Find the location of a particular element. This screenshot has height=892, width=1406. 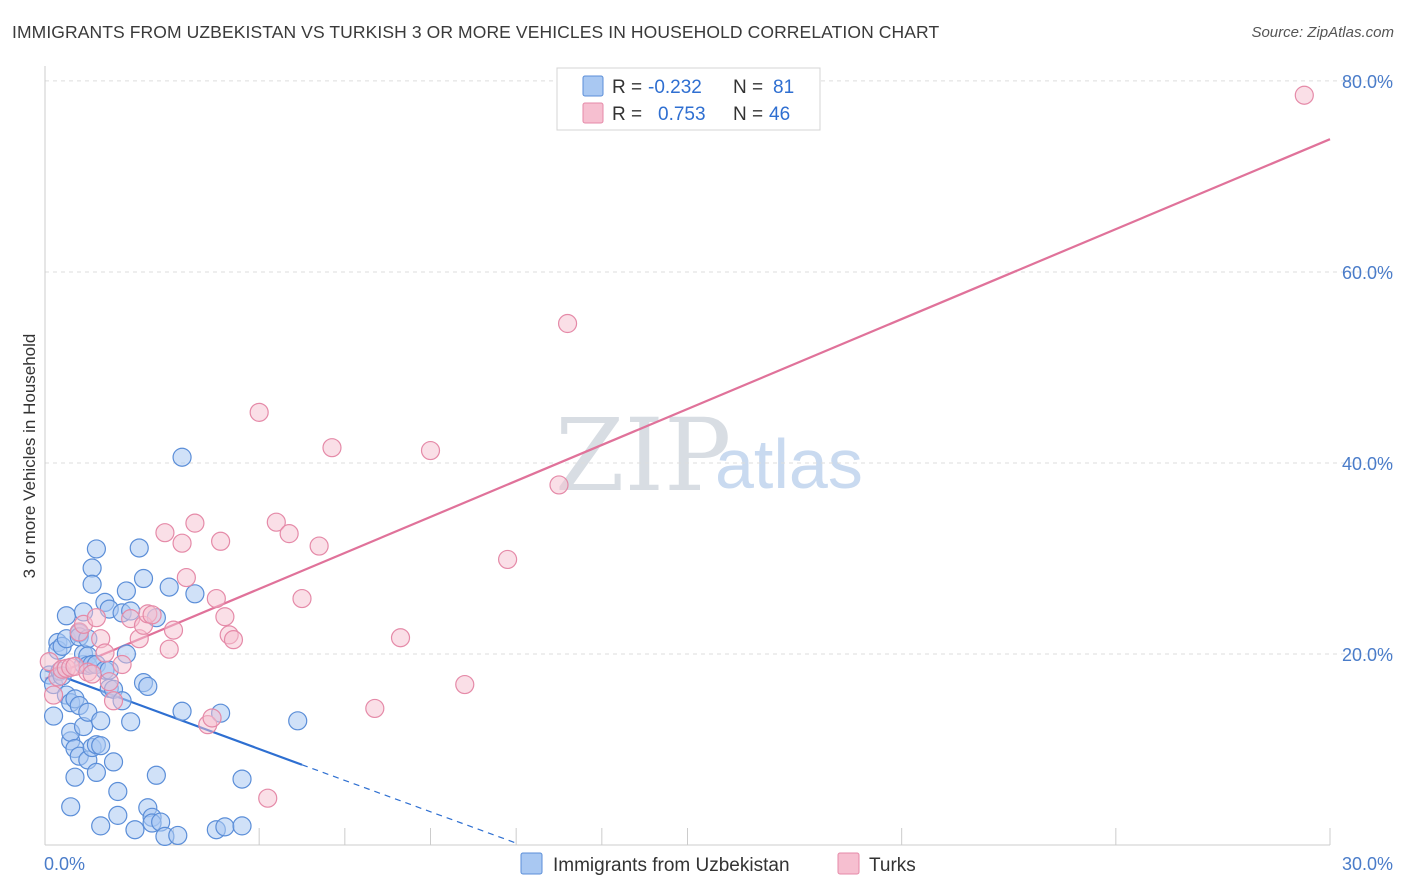

legend-swatch-blue is located at coordinates (593, 86).